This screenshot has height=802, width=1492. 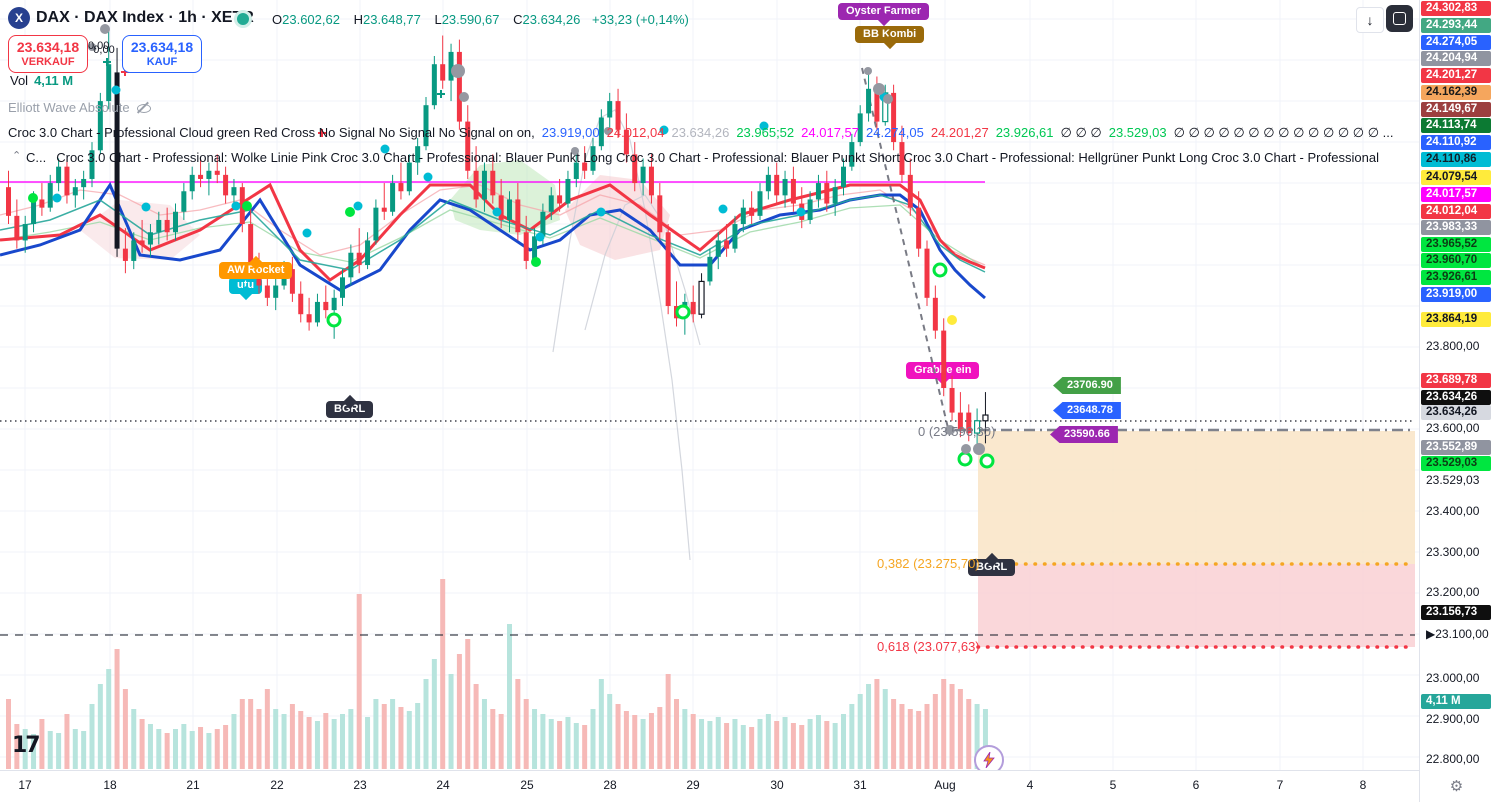 I want to click on price-axis-badge: 24.201,27, so click(x=1456, y=75).